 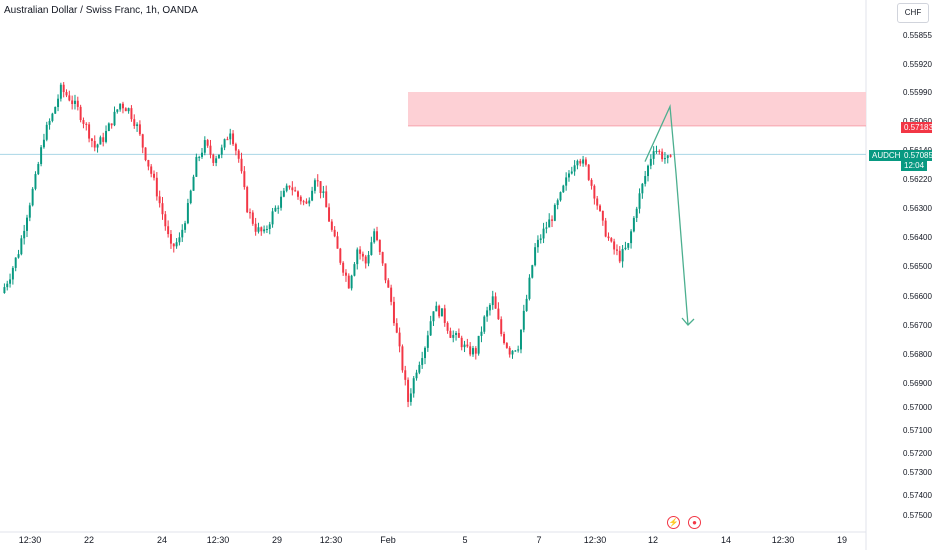 What do you see at coordinates (913, 13) in the screenshot?
I see `currency-button: CHF` at bounding box center [913, 13].